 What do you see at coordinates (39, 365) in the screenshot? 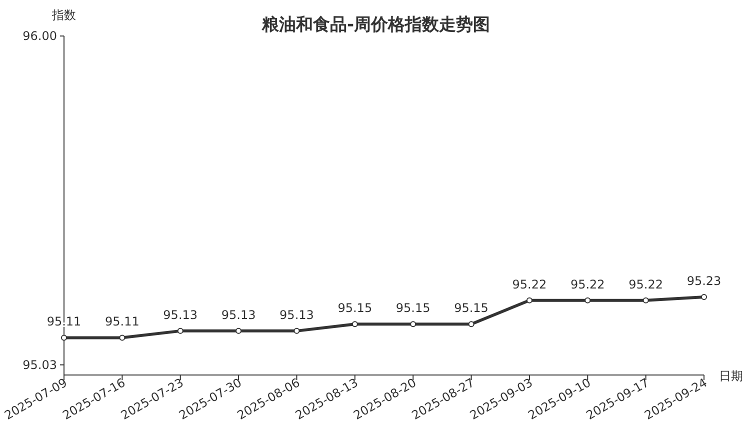
I see `y-tick-label: 95.03` at bounding box center [39, 365].